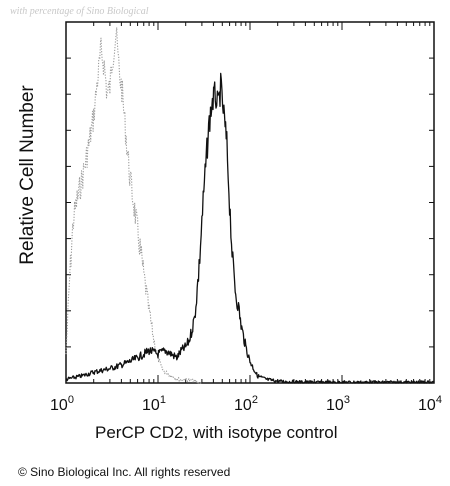  What do you see at coordinates (79, 11) in the screenshot?
I see `watermark-text: with percentage of Sino Biological` at bounding box center [79, 11].